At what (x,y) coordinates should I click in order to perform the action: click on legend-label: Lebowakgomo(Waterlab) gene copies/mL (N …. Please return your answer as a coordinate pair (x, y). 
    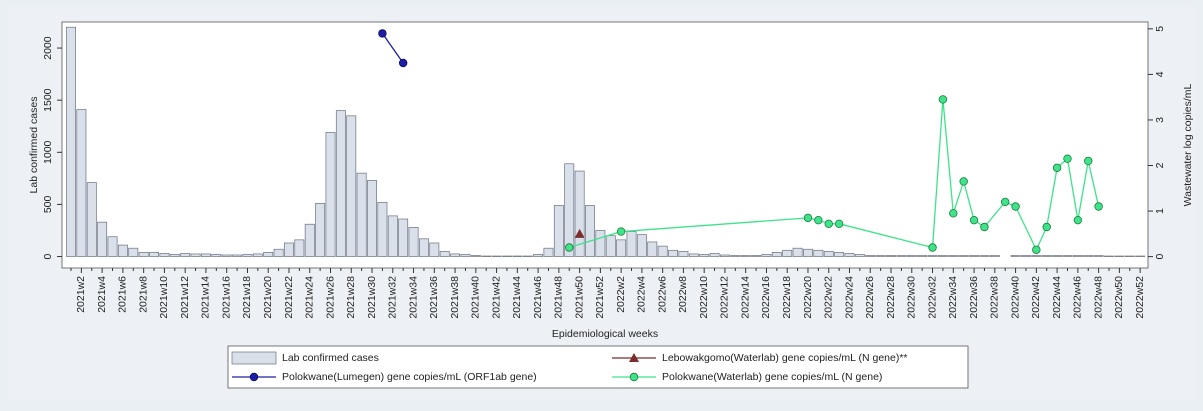
    Looking at the image, I should click on (785, 358).